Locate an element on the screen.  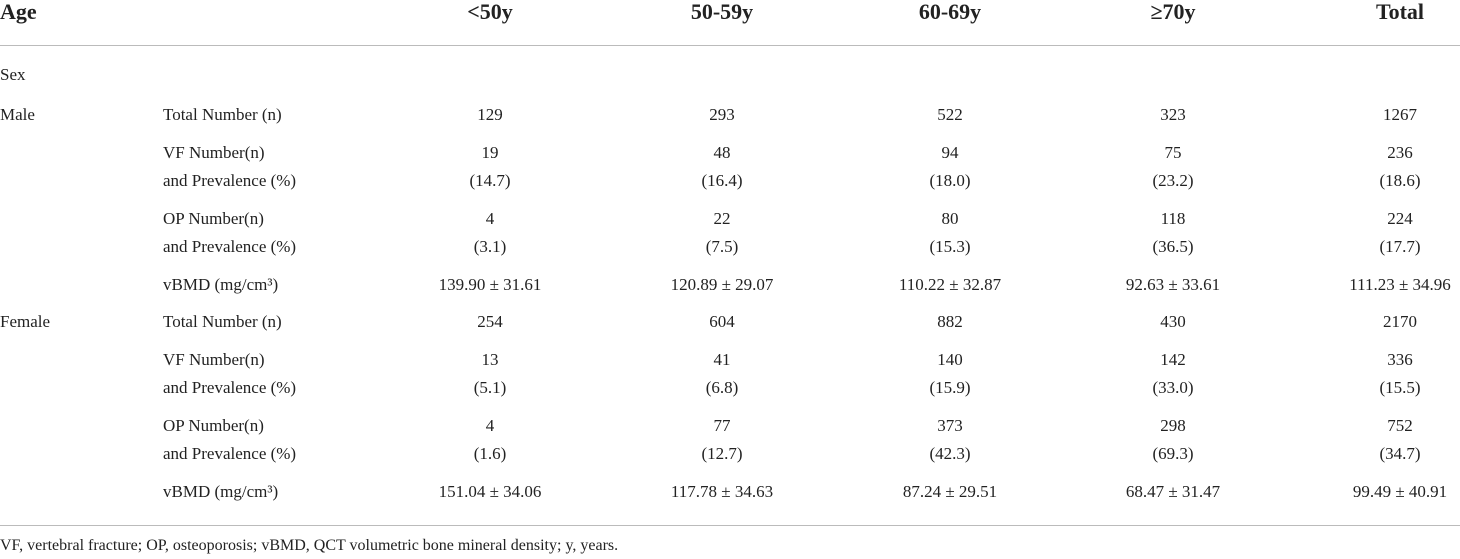
cell: (42.3) is located at coordinates (950, 453).